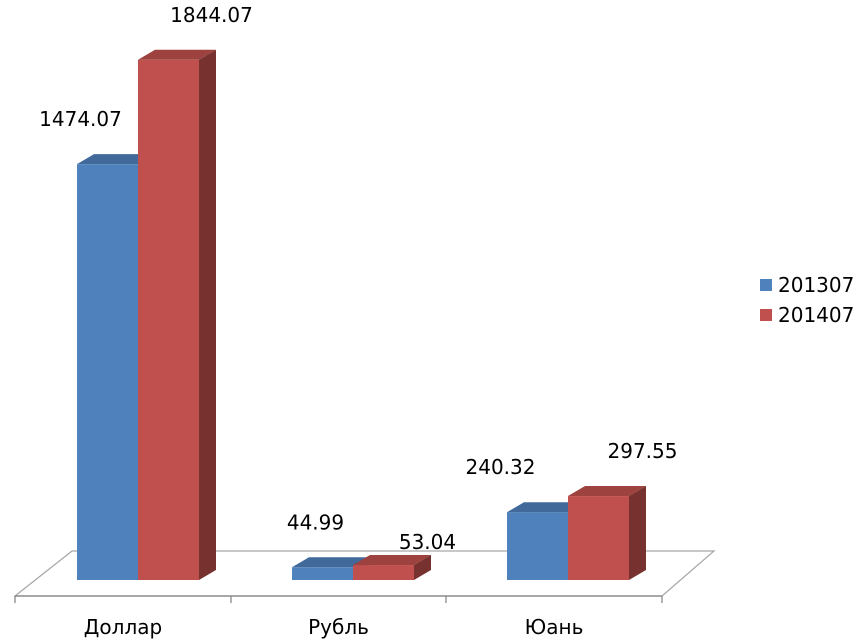 The width and height of the screenshot is (866, 639). I want to click on category-axis: Доллар Рубль Юань, so click(338, 617).